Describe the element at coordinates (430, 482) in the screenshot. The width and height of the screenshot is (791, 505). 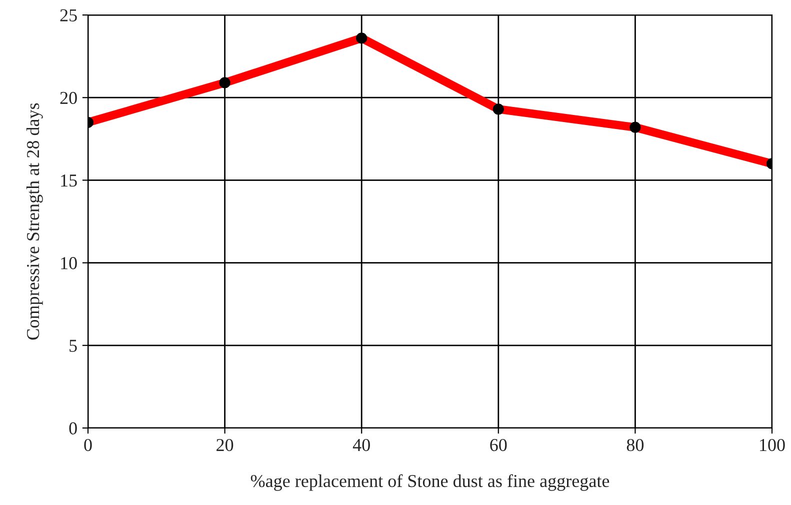
I see `x-axis-title: %age replacement of Stone dust as fine aggregate` at that location.